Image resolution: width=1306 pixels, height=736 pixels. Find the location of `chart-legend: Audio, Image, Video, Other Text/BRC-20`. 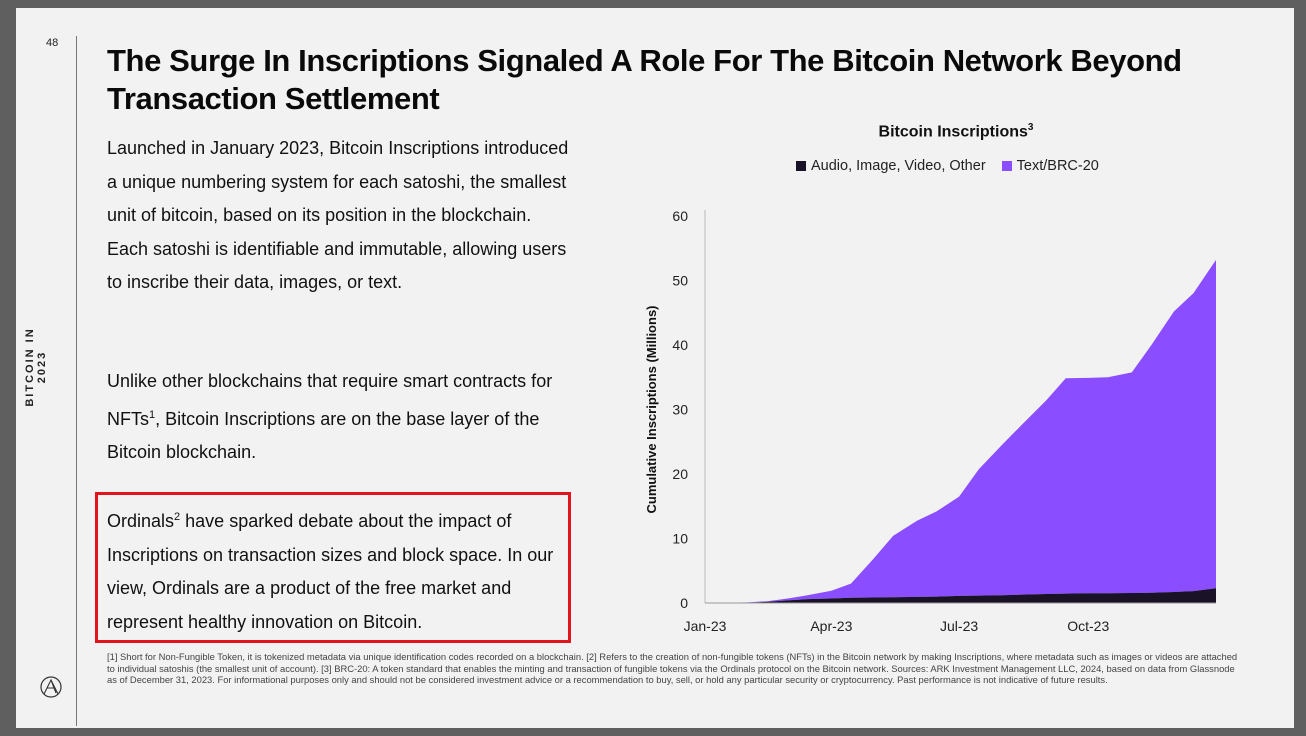

chart-legend: Audio, Image, Video, Other Text/BRC-20 is located at coordinates (986, 166).